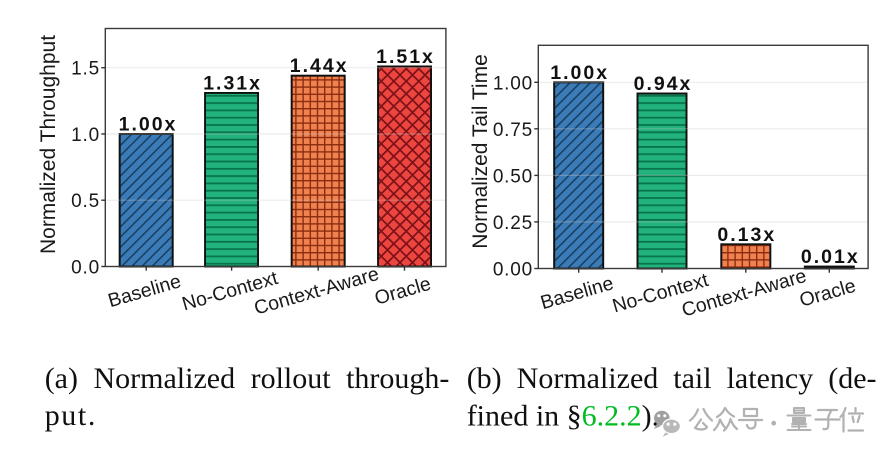  Describe the element at coordinates (48, 144) in the screenshot. I see `svg-text: Normalized Throughput` at that location.